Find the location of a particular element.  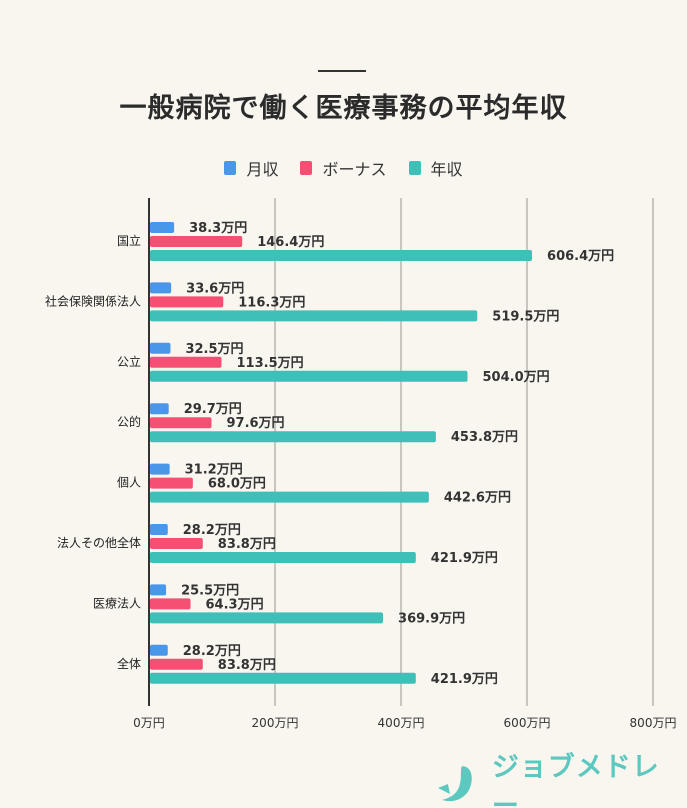

data-label: 146.4万円 is located at coordinates (290, 242).